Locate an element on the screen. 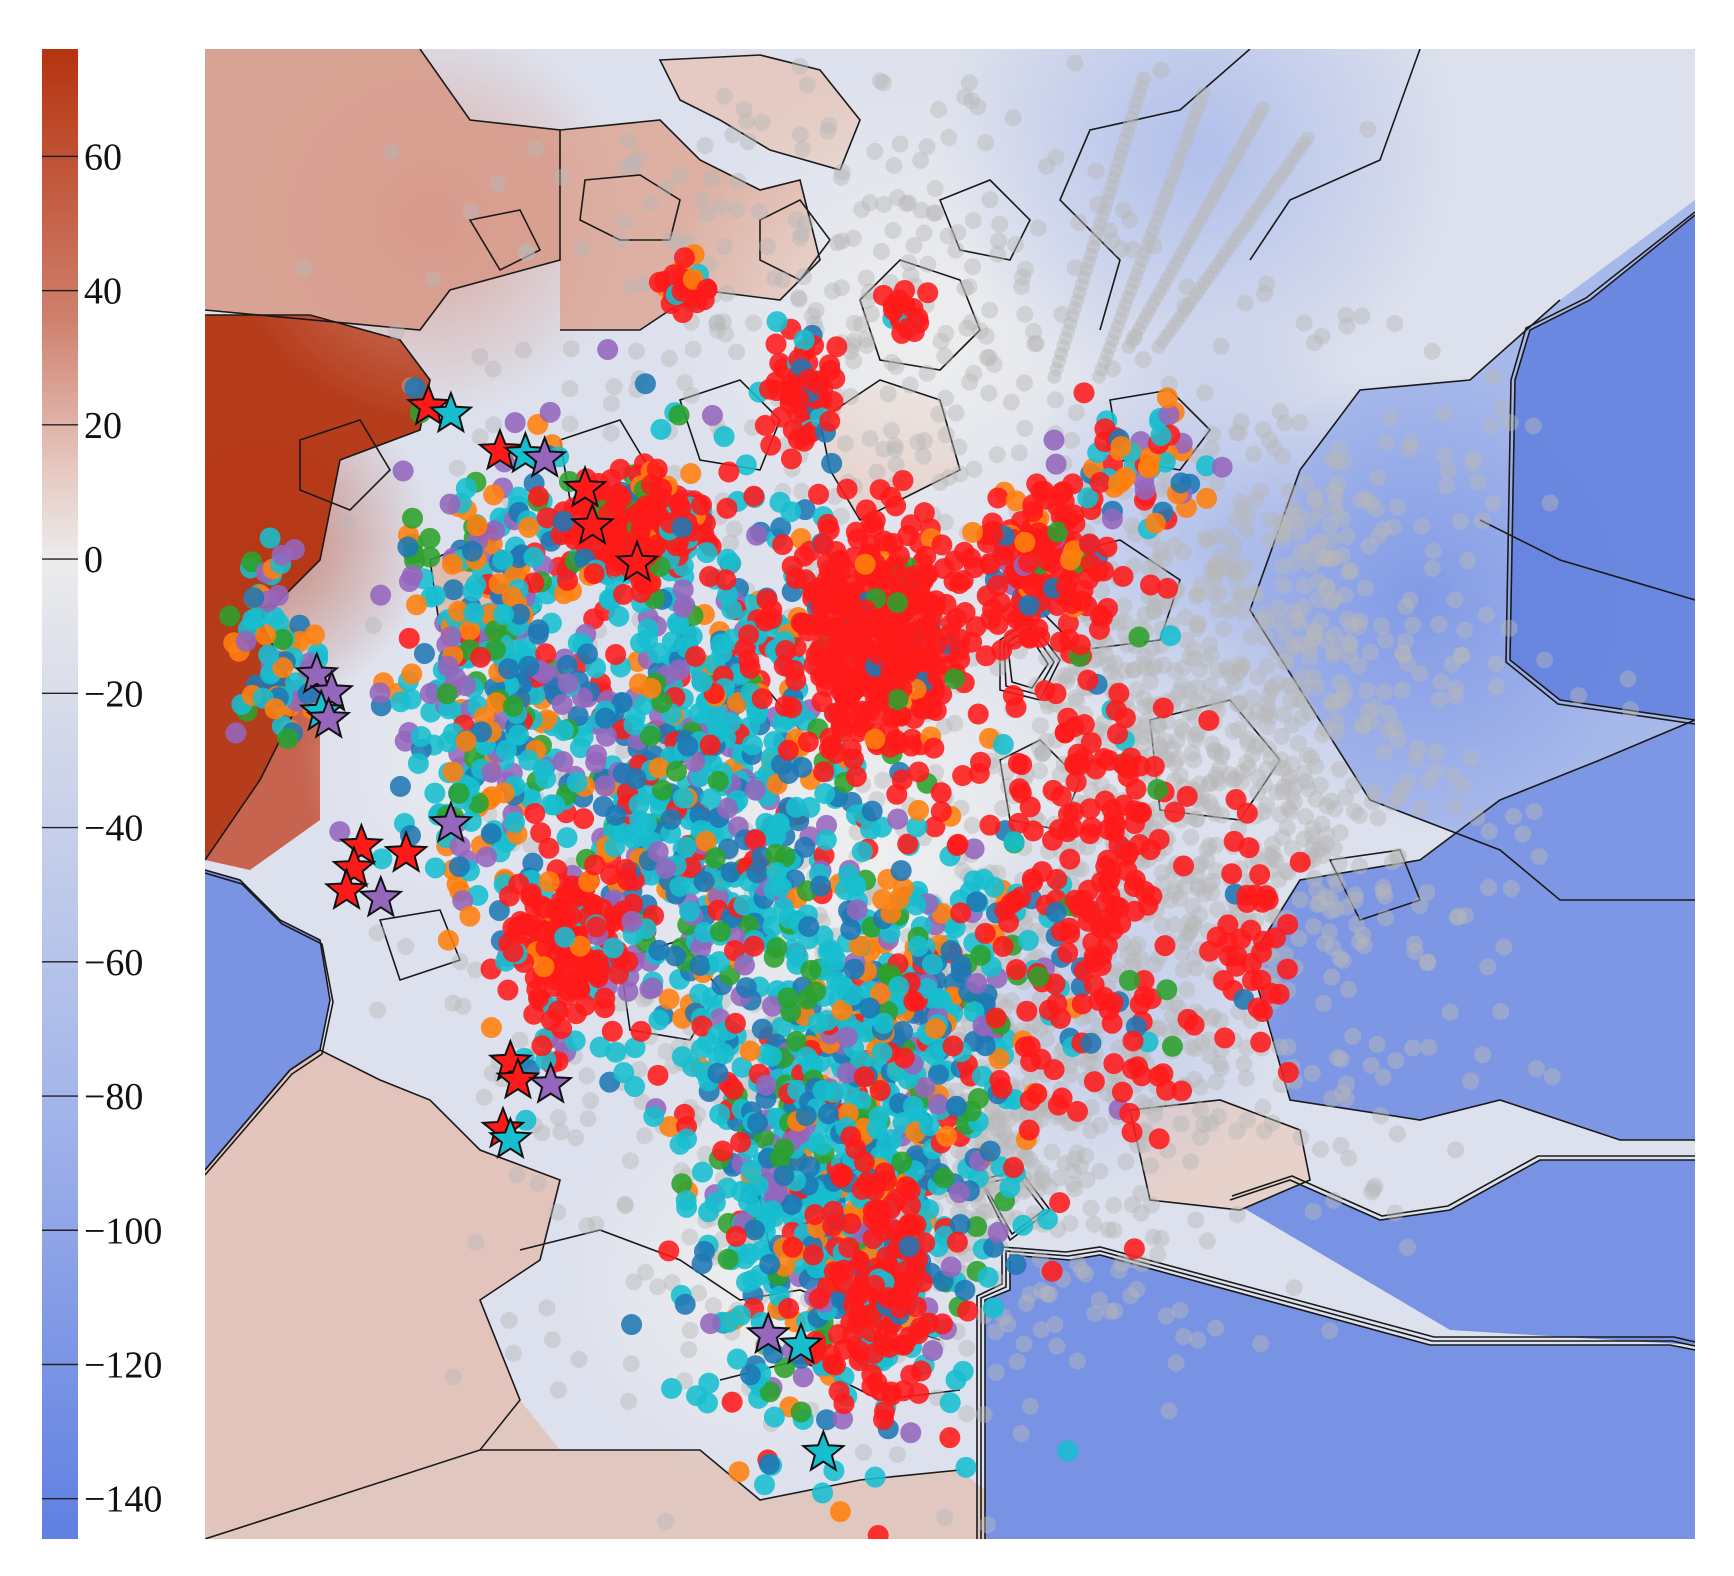  colorbar-tick-label: 0 is located at coordinates (93, 560).